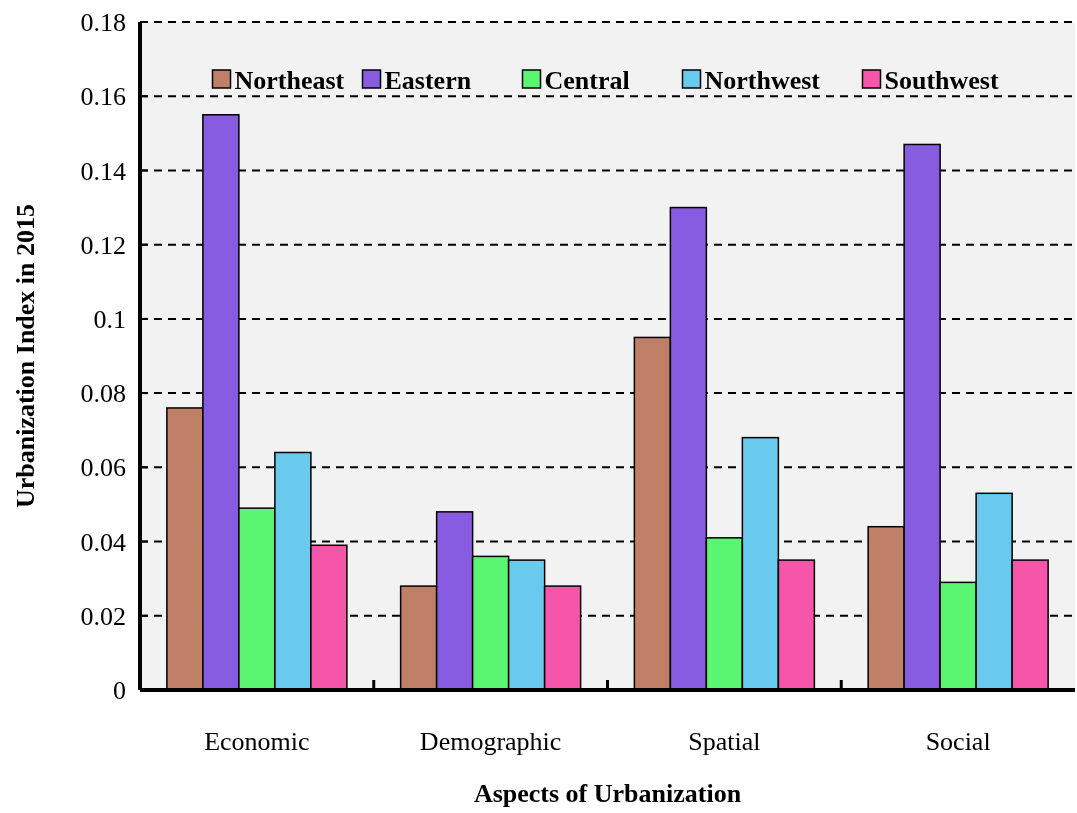  I want to click on legend-label: Northeast, so click(289, 81).